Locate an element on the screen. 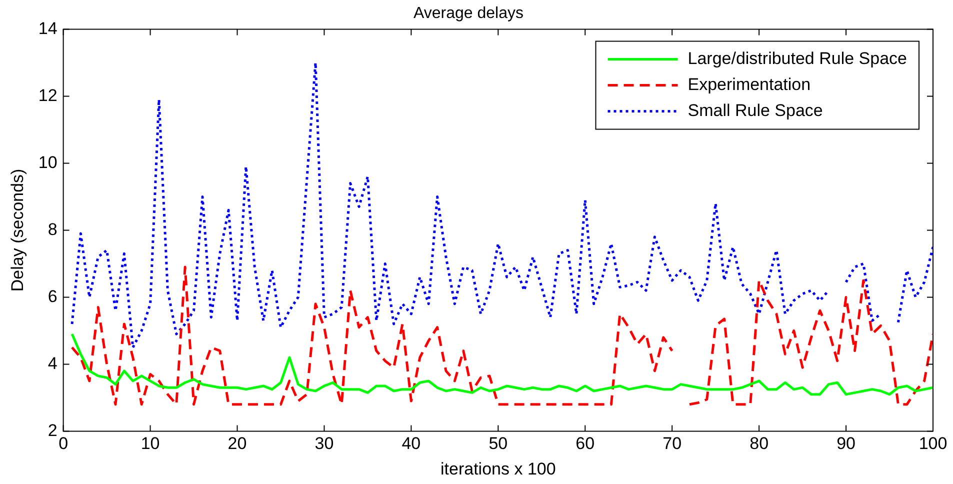 This screenshot has height=484, width=953. y-axis-title: Delay (seconds) is located at coordinates (17, 230).